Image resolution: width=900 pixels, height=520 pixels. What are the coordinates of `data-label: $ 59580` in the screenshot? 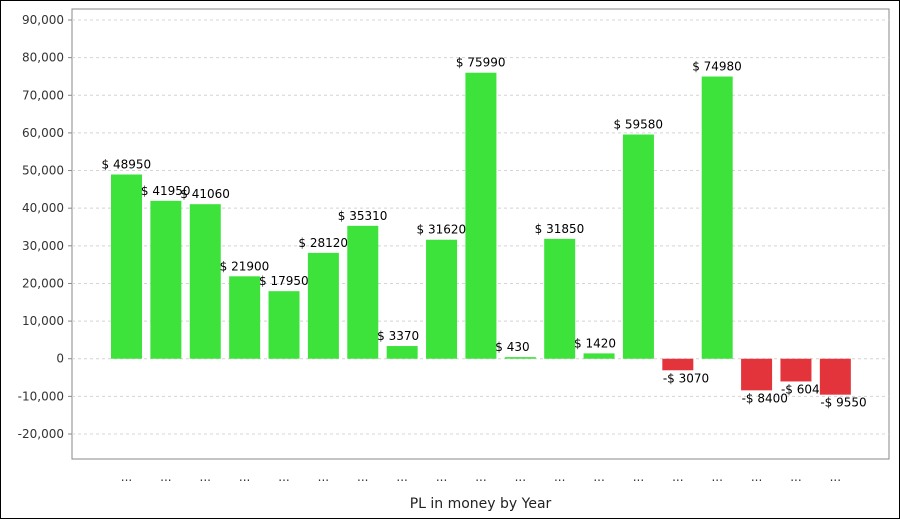 It's located at (638, 124).